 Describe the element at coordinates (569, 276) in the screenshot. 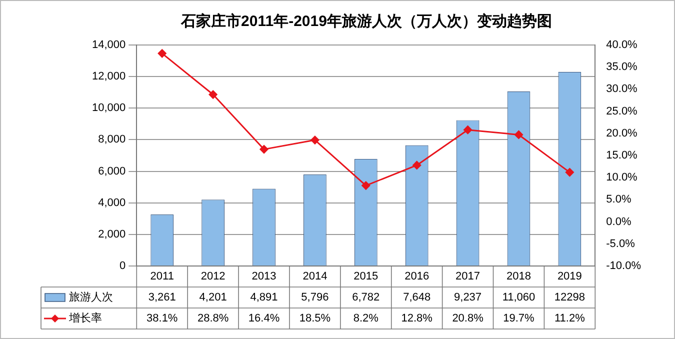

I see `x-tick-label: 2019` at that location.